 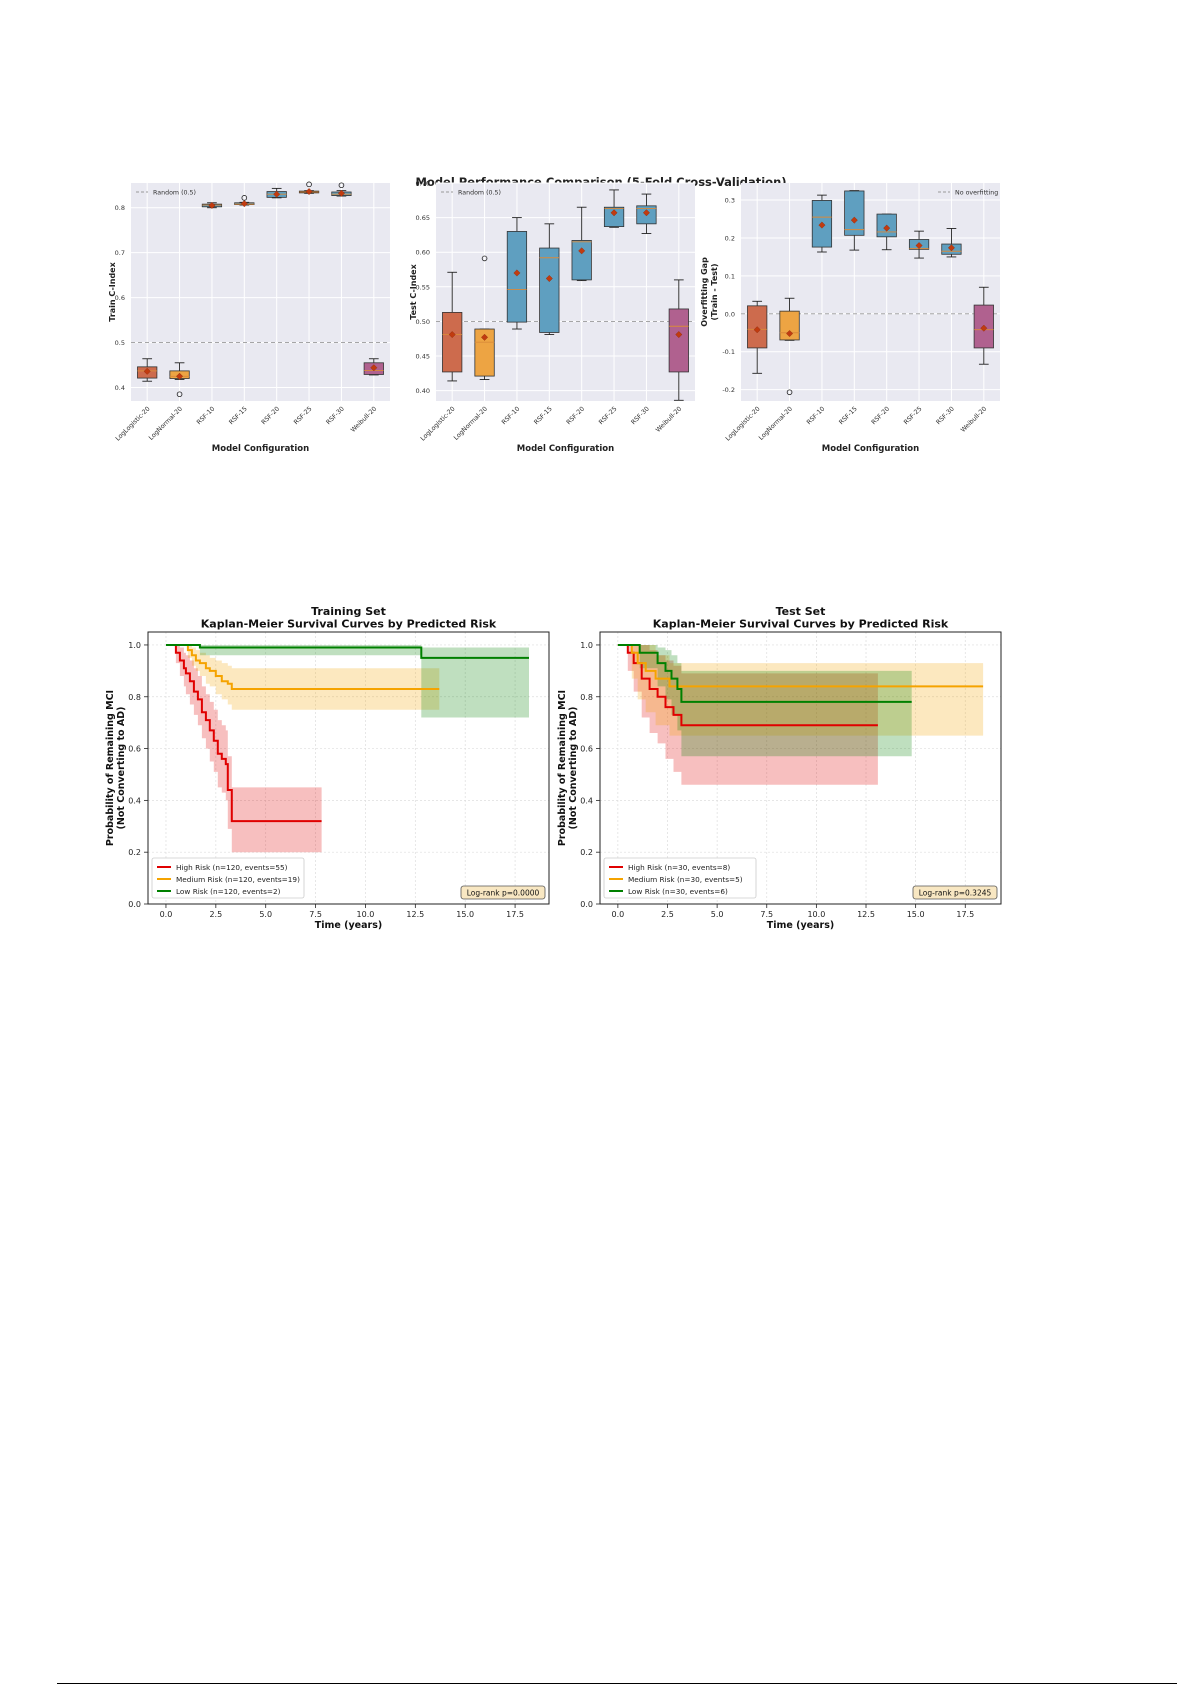 I want to click on legend-box, so click(x=228, y=878).